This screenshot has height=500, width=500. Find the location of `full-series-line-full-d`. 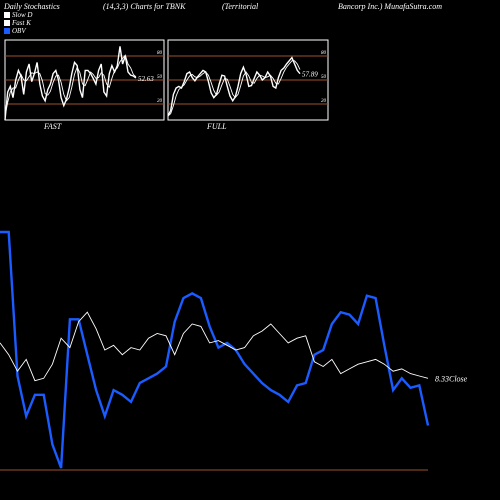

full-series-line-full-d is located at coordinates (234, 88).